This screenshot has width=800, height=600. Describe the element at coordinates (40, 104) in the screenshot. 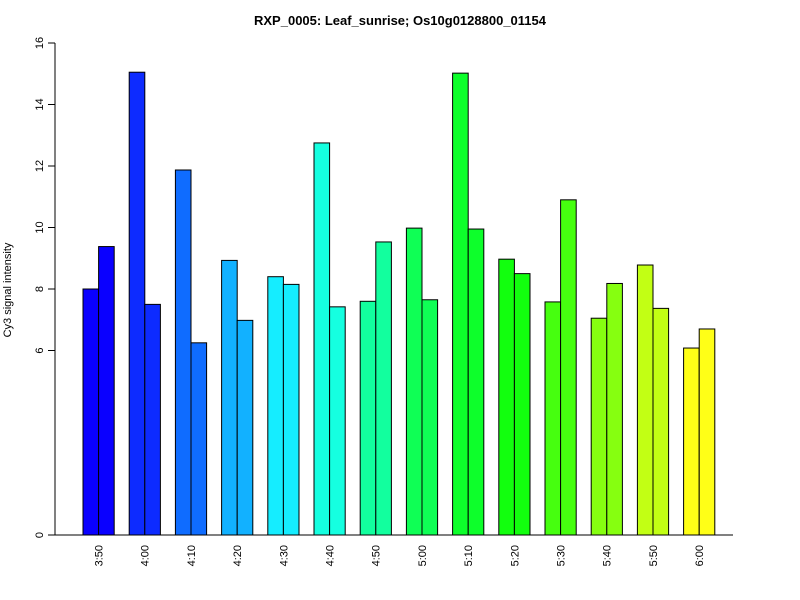

I see `y-tick-label-14: 14` at that location.